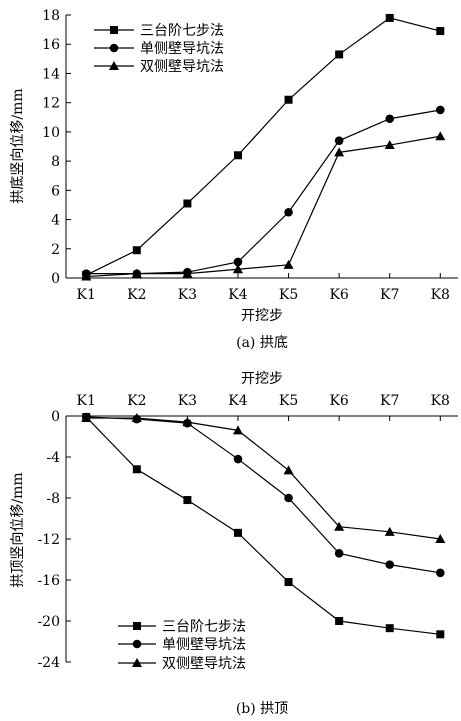  Describe the element at coordinates (18, 145) in the screenshot. I see `y-axis-title: 拱底竖向位移/mm` at that location.